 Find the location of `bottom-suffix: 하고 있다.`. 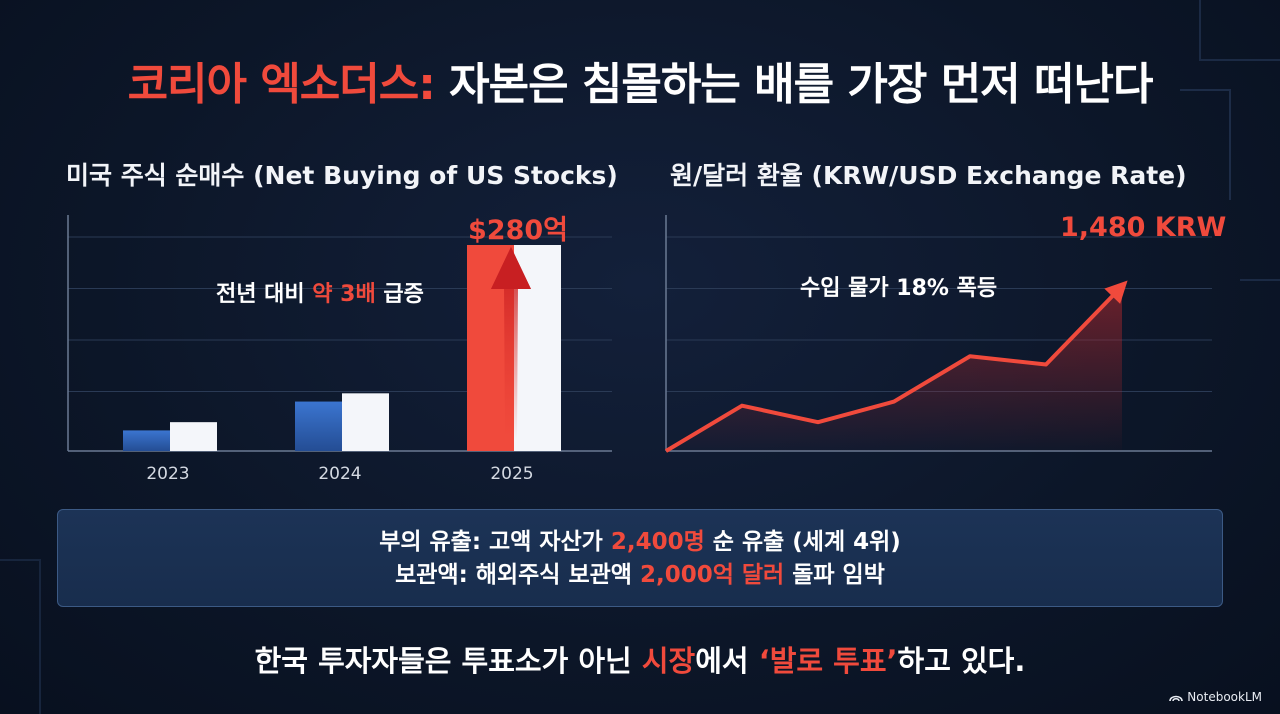

bottom-suffix: 하고 있다. is located at coordinates (961, 661).